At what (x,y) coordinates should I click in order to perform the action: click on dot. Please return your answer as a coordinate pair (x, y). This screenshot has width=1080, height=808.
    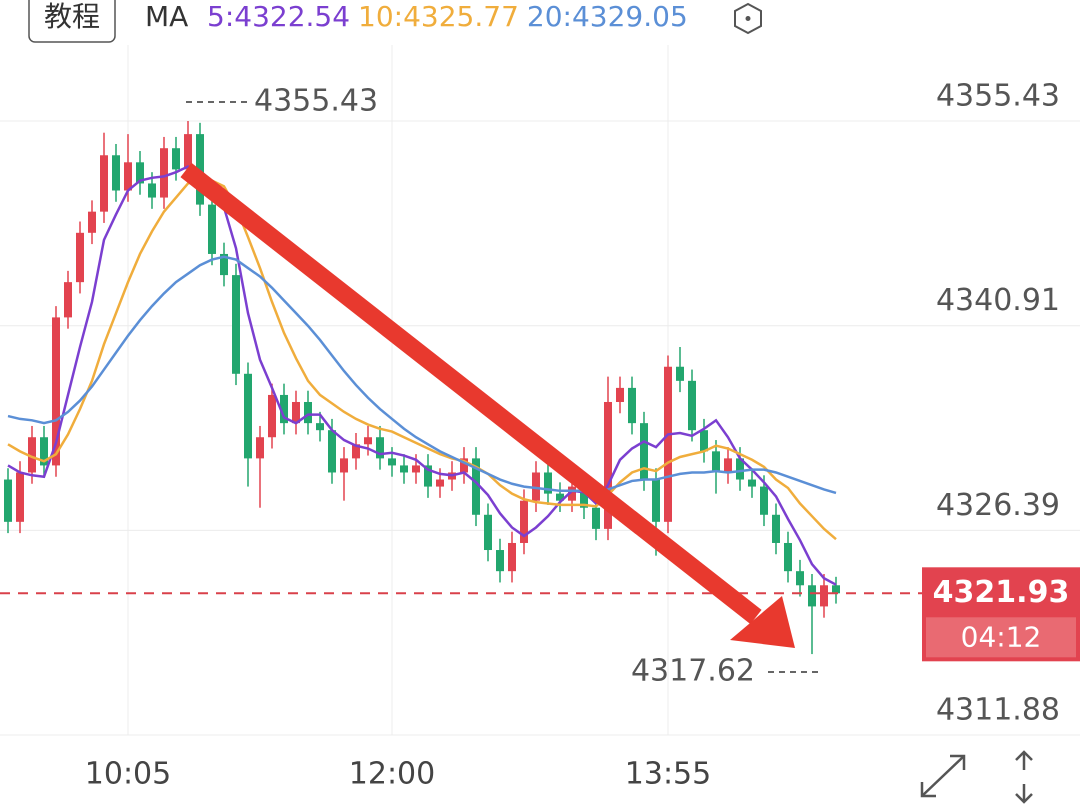
    Looking at the image, I should click on (748, 18).